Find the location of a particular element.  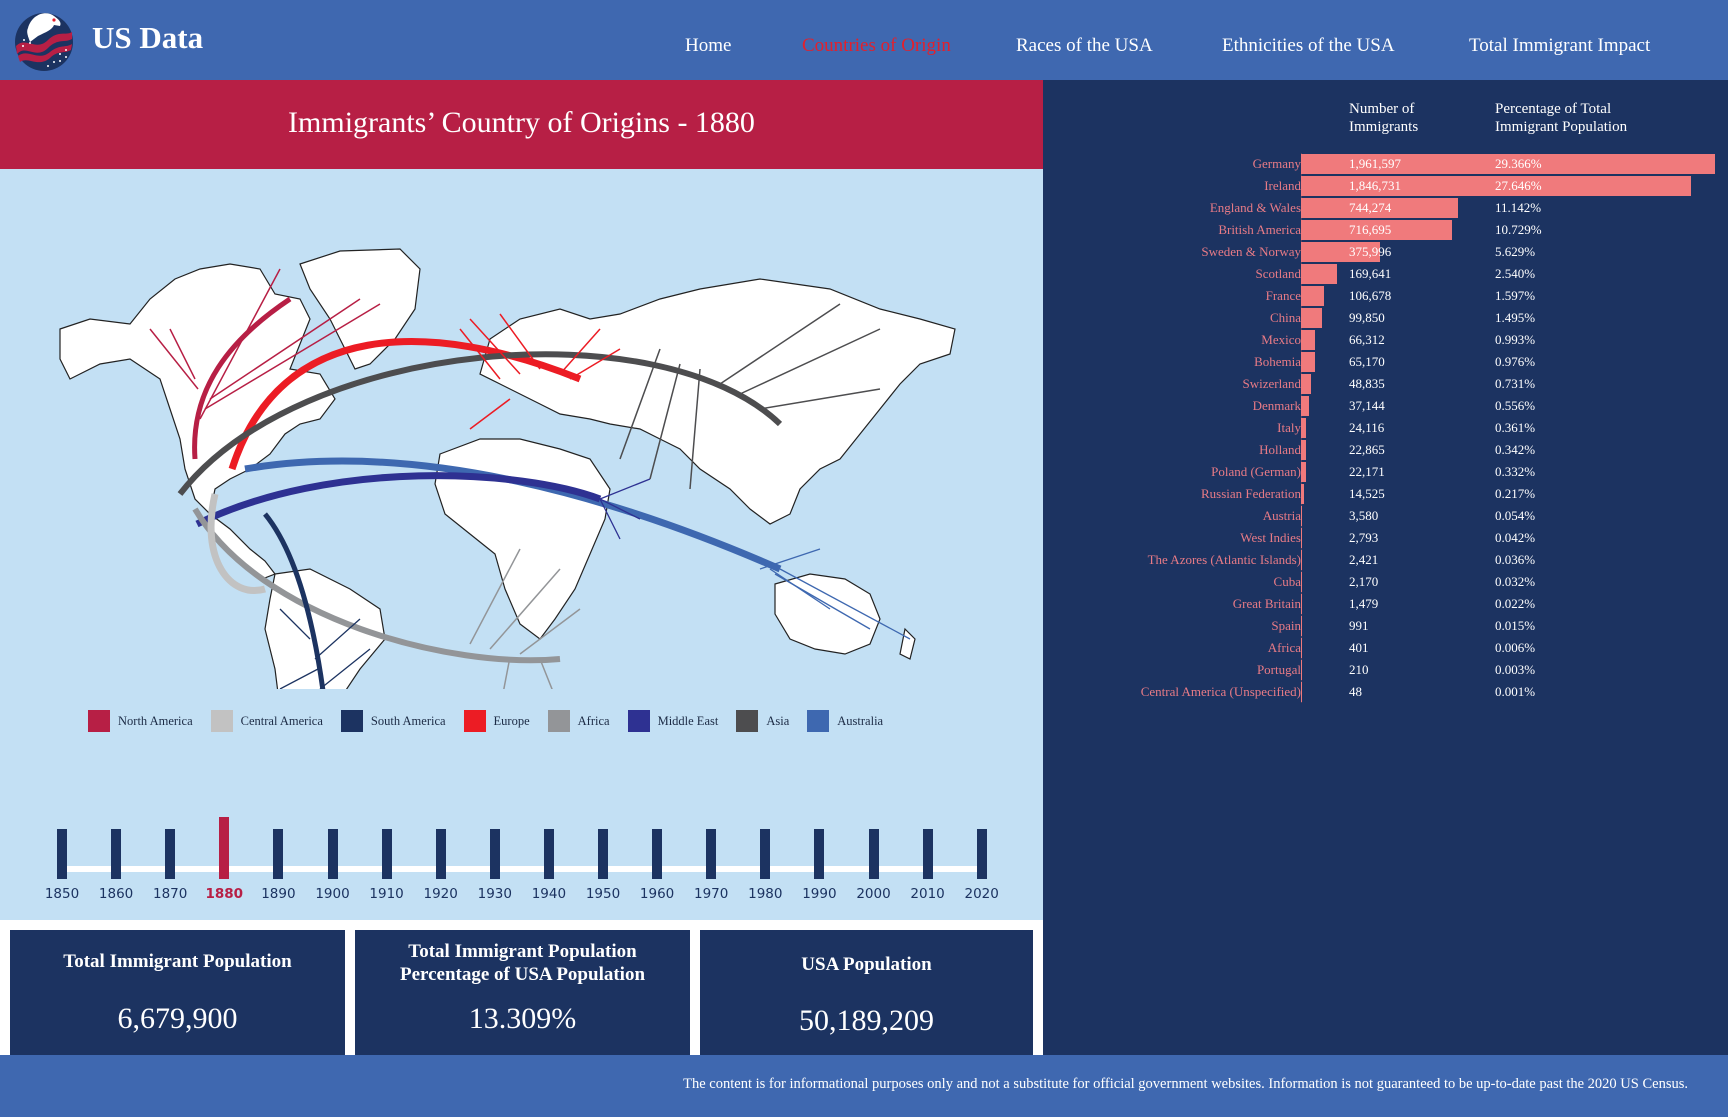

legend-label: Africa is located at coordinates (593, 720).